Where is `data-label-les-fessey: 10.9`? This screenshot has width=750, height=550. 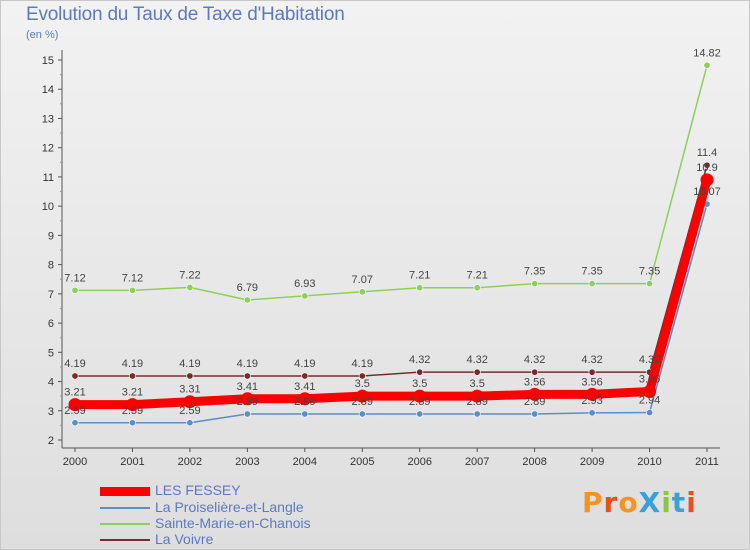
data-label-les-fessey: 10.9 is located at coordinates (706, 168).